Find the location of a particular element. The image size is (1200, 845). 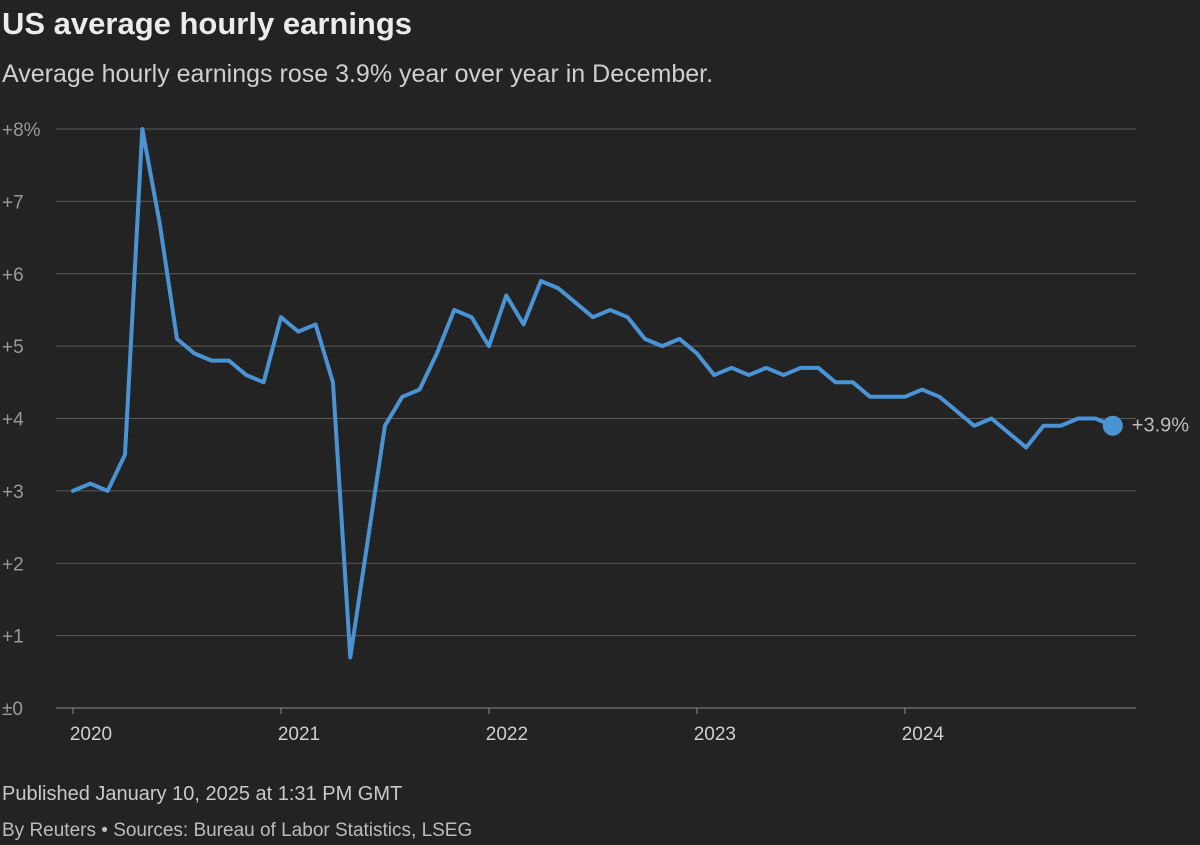

y-tick-label-3: +3 is located at coordinates (13, 492).